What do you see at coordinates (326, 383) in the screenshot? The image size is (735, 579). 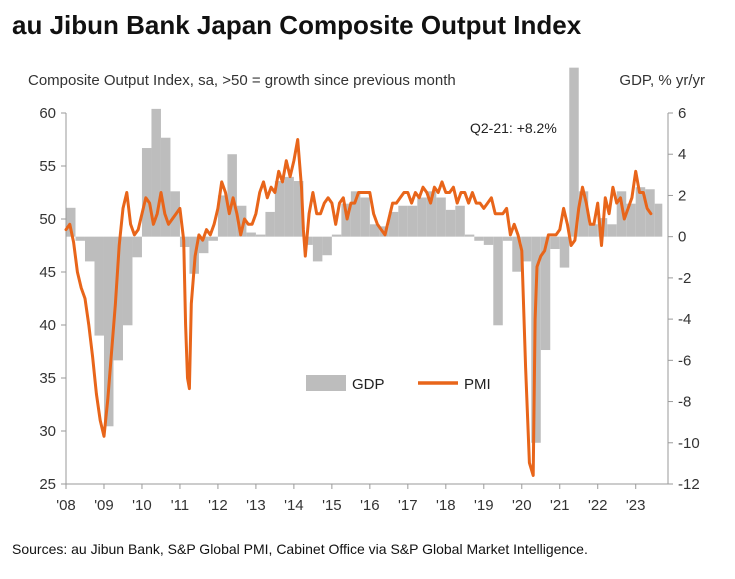 I see `legend-gdp-swatch` at bounding box center [326, 383].